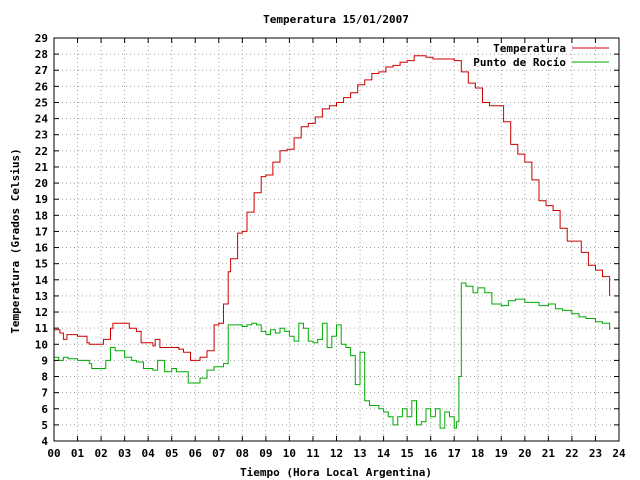 The image size is (640, 480). What do you see at coordinates (549, 453) in the screenshot?
I see `x-tick-label: 21` at bounding box center [549, 453].